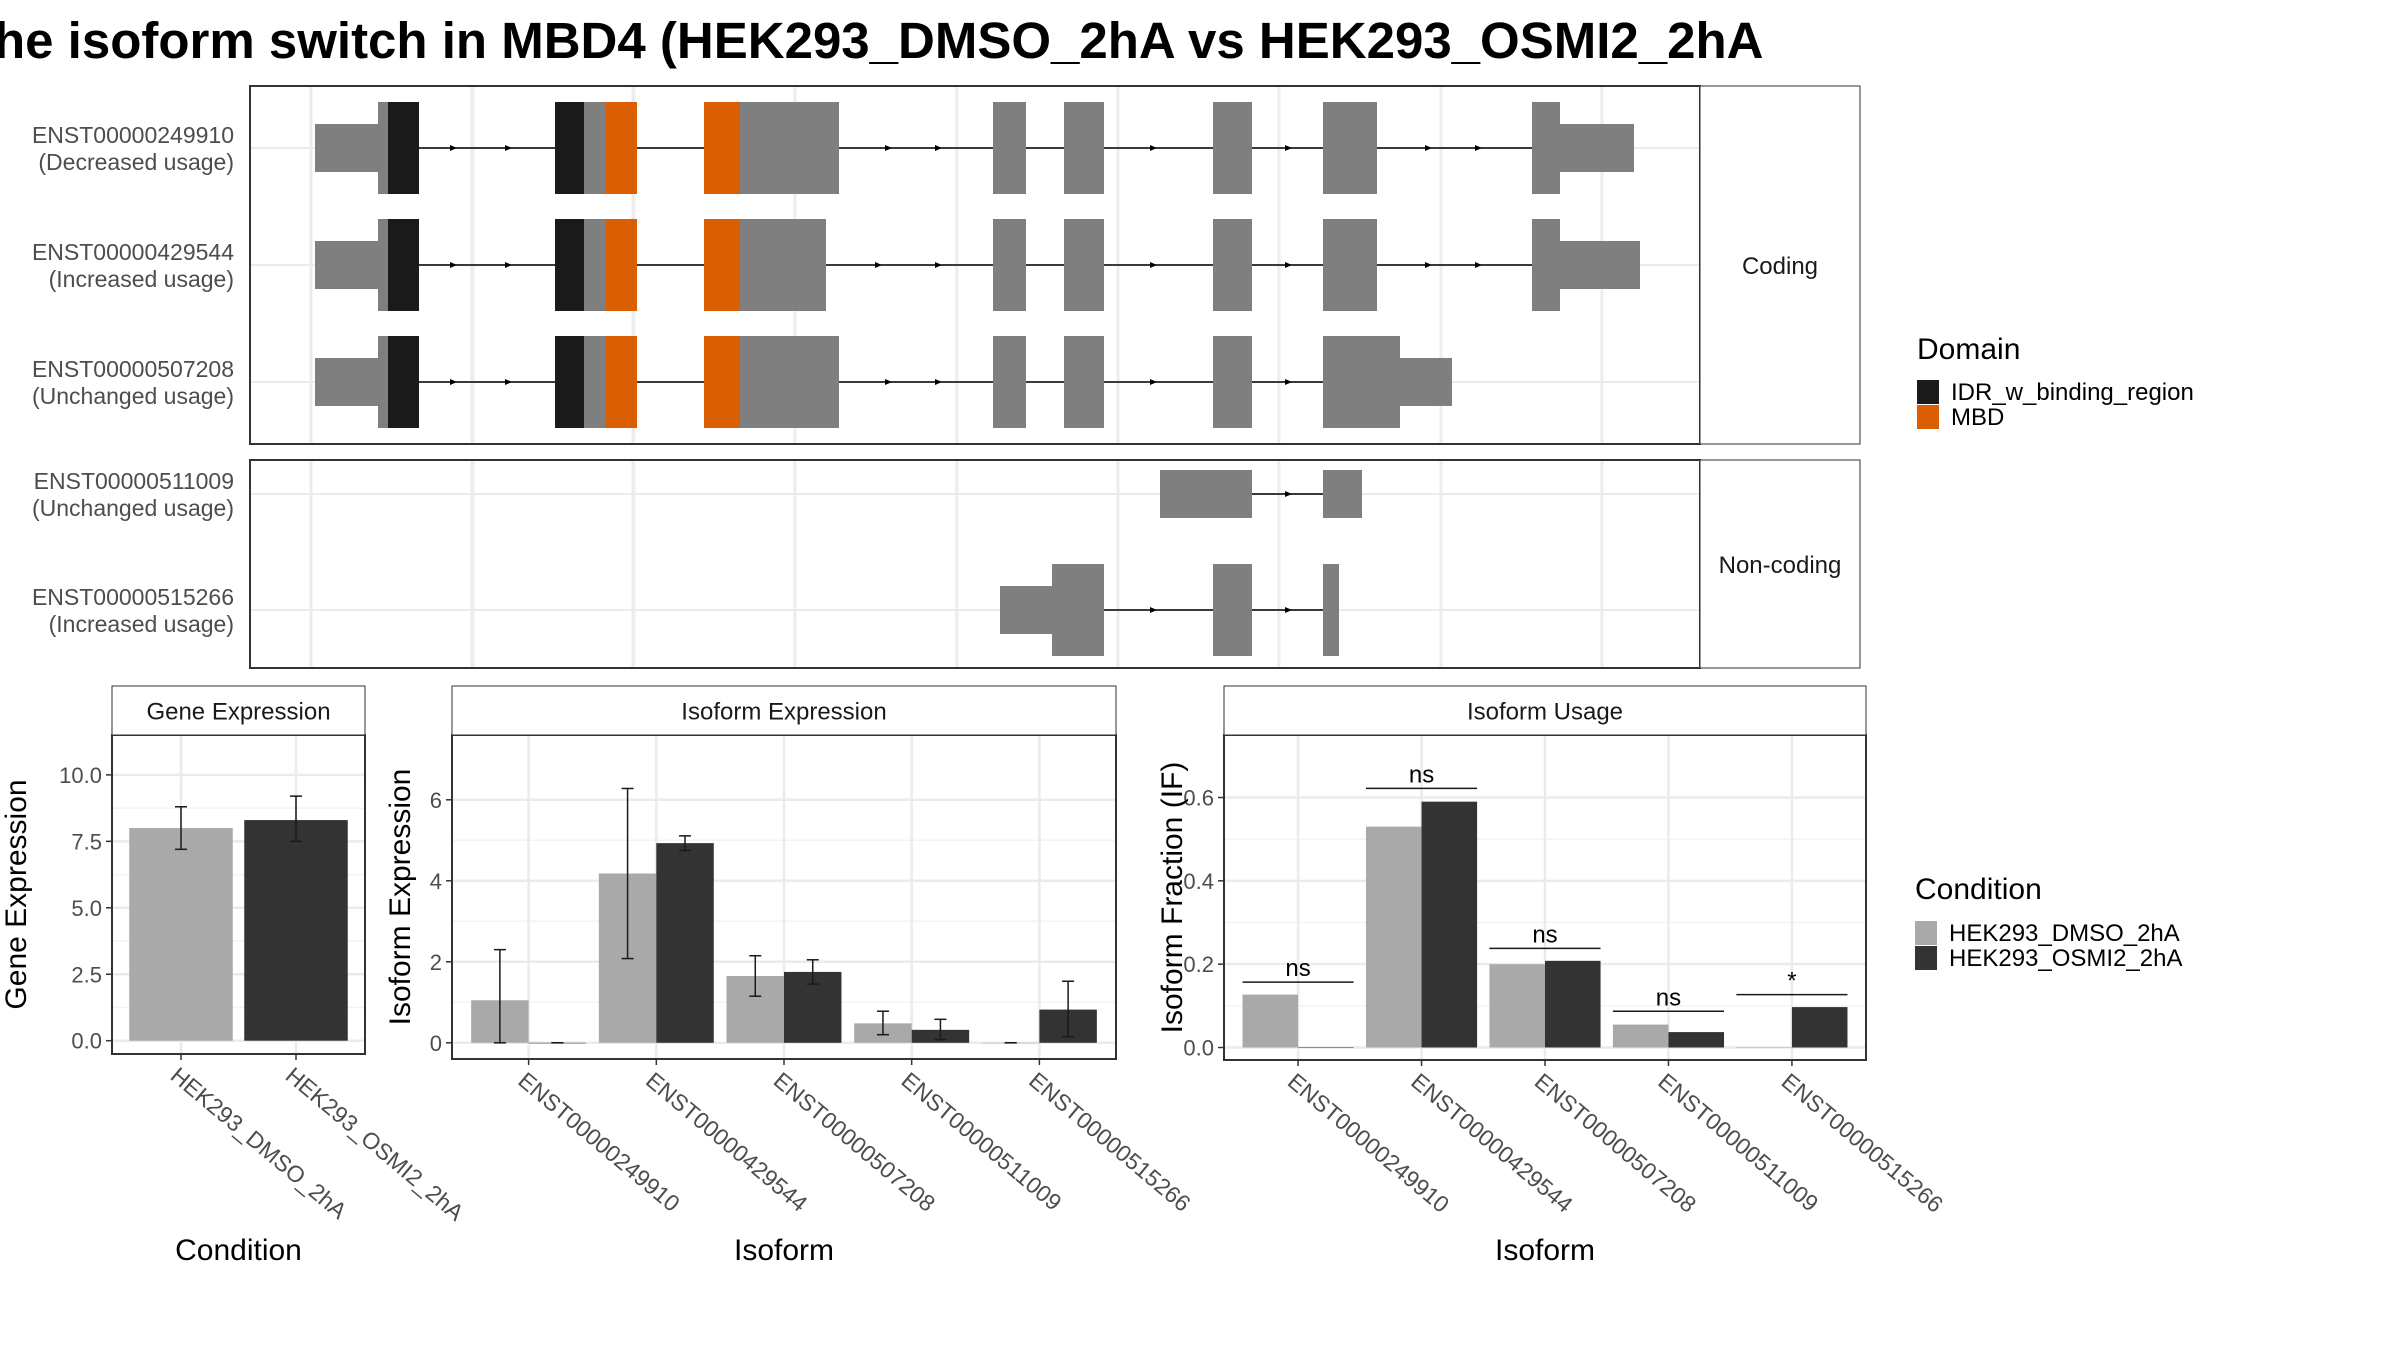  I want to click on y-tick-label: 2, so click(436, 962).